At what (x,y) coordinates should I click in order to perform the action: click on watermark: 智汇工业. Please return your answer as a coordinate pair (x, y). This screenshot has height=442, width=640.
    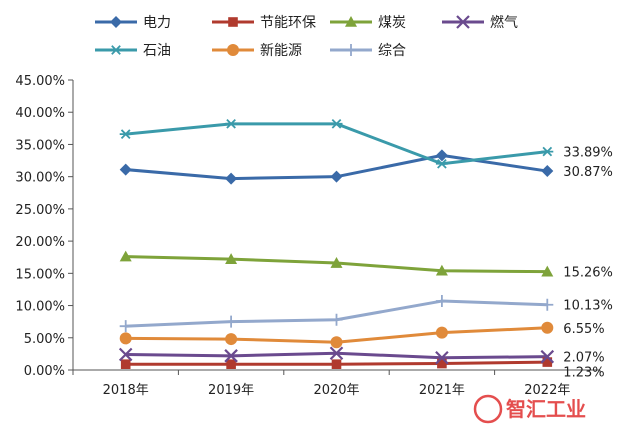
    Looking at the image, I should click on (529, 409).